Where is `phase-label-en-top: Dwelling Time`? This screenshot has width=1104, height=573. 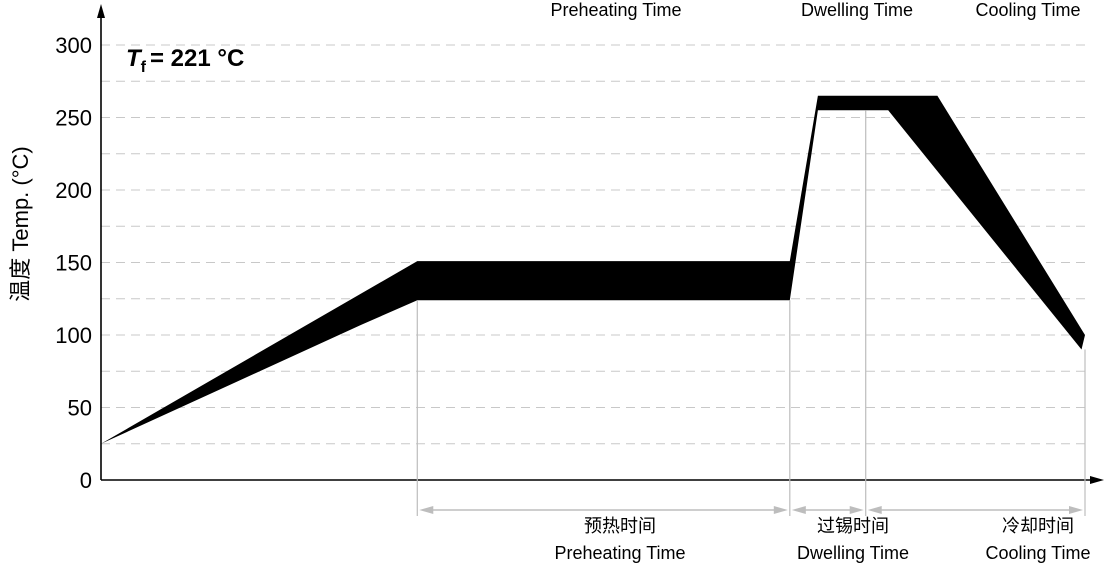
phase-label-en-top: Dwelling Time is located at coordinates (857, 10).